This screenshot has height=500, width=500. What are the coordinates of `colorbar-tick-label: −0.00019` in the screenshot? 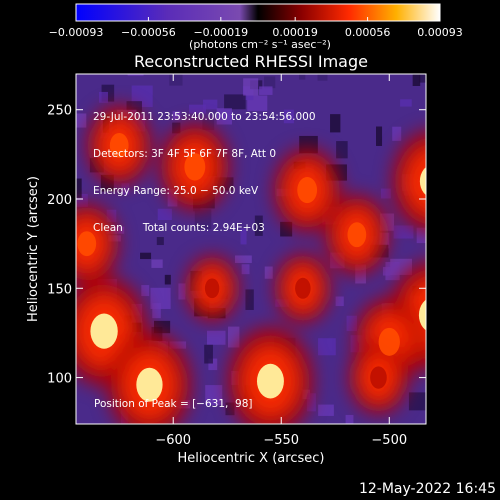 It's located at (220, 32).